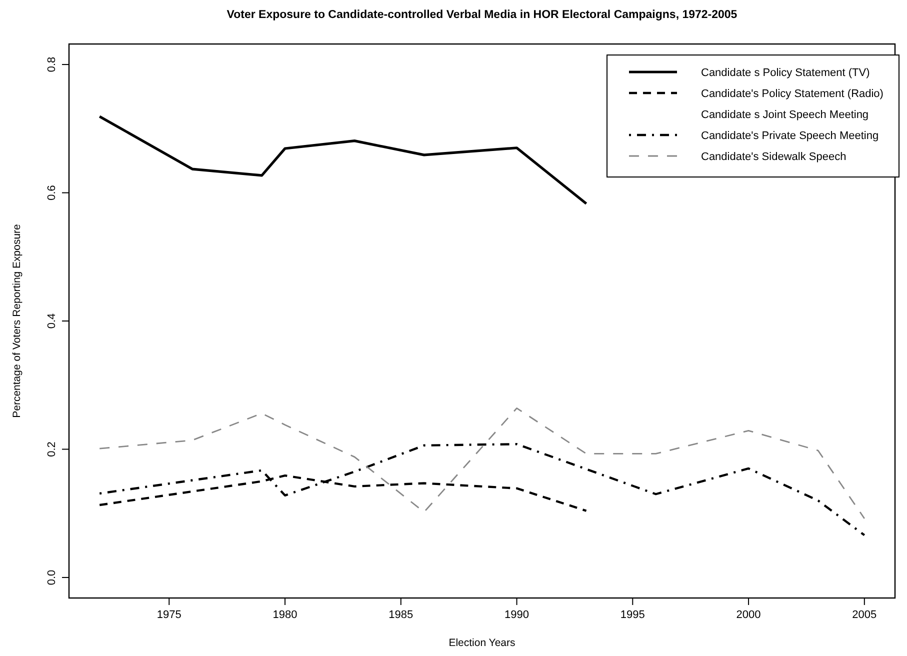 This screenshot has height=656, width=907. What do you see at coordinates (792, 94) in the screenshot?
I see `legend-label: Candidate's Policy Statement (Radio)` at bounding box center [792, 94].